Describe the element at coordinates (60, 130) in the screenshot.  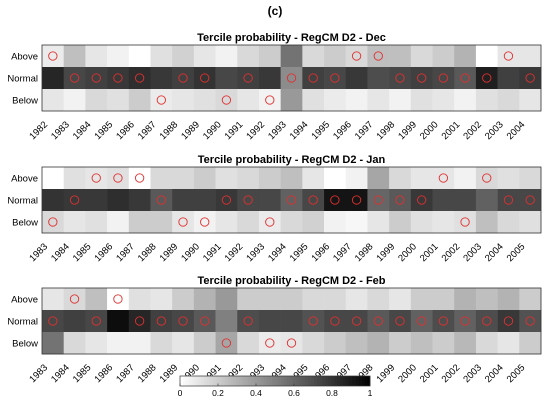
I see `x-tick-label: 1983` at that location.